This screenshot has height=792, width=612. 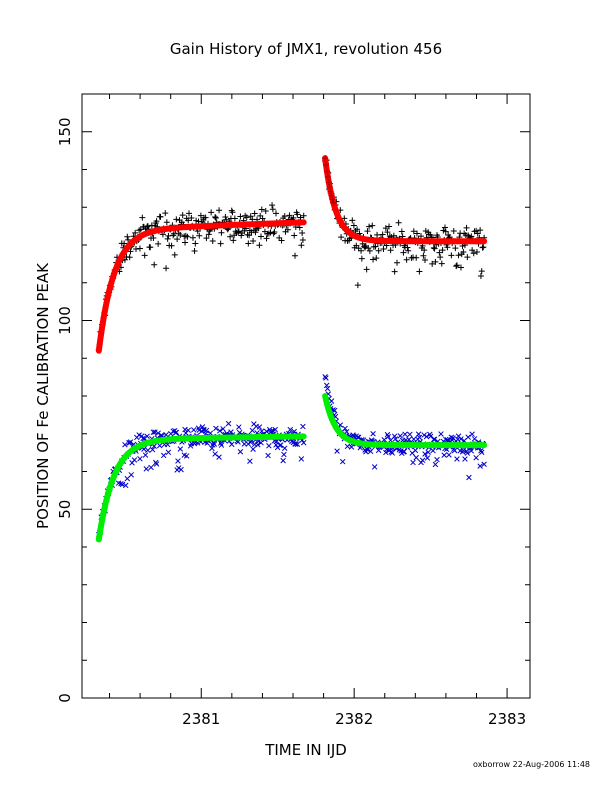 What do you see at coordinates (305, 750) in the screenshot?
I see `x-axis-label: TIME IN IJD` at bounding box center [305, 750].